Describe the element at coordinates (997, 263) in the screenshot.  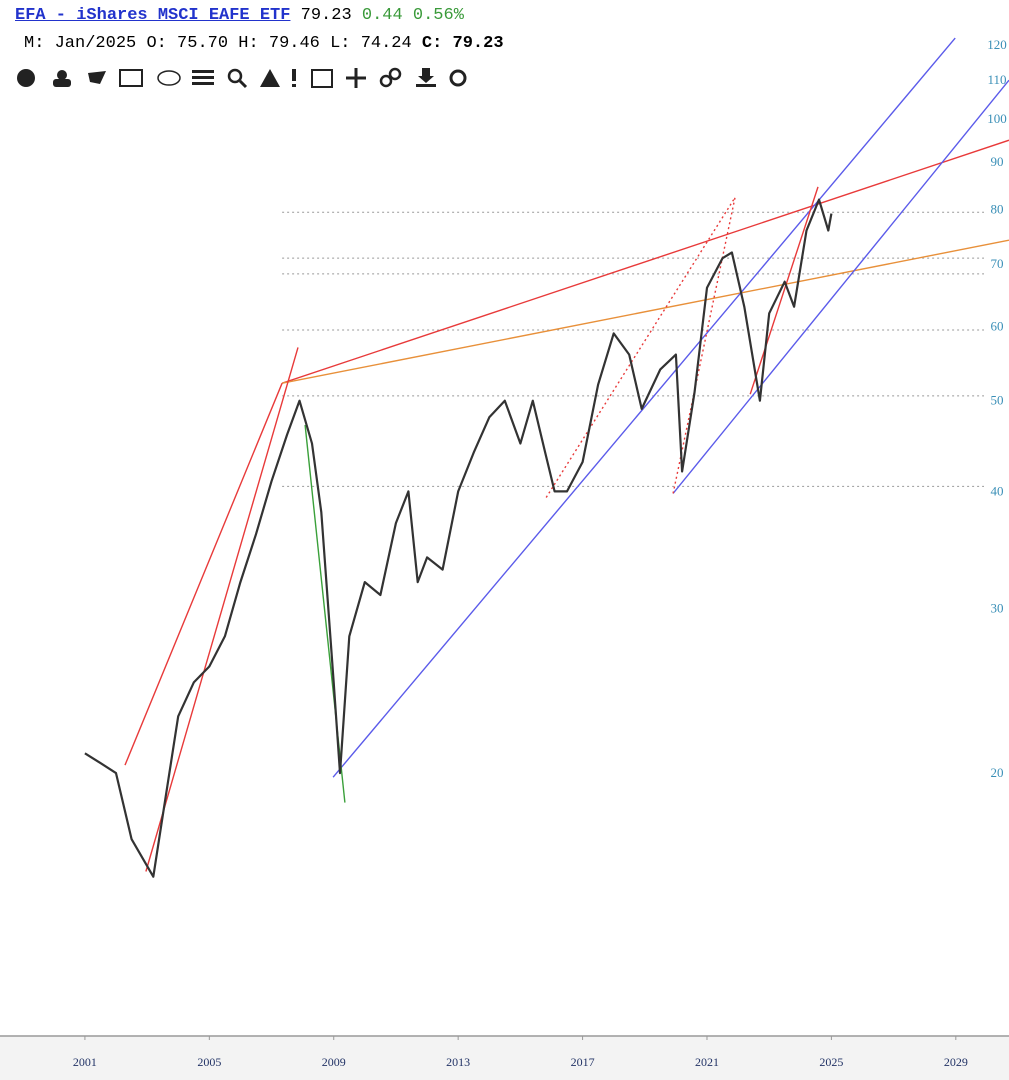
I see `y-tick-label: 70` at that location.